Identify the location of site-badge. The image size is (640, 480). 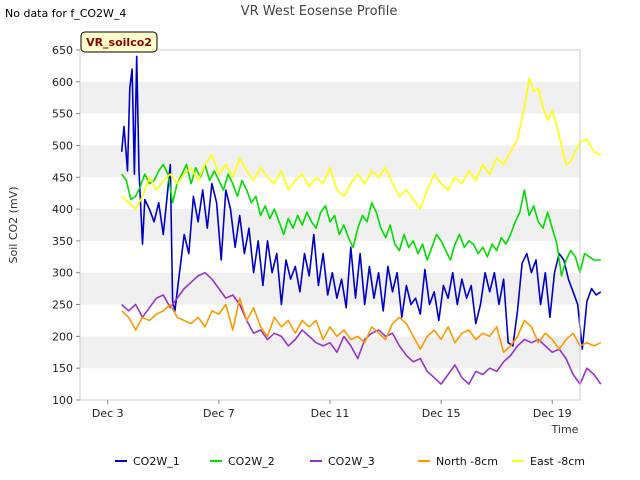
(119, 42).